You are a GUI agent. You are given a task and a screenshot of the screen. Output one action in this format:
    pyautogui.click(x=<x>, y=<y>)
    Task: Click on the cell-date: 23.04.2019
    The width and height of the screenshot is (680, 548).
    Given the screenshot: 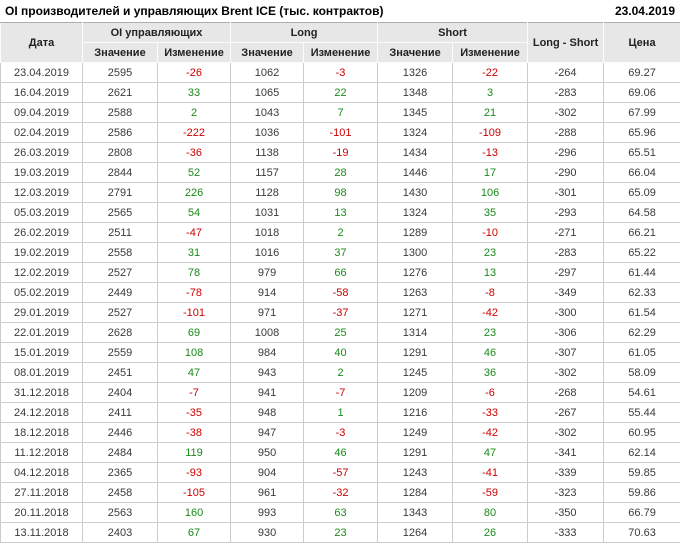 What is the action you would take?
    pyautogui.click(x=41, y=72)
    